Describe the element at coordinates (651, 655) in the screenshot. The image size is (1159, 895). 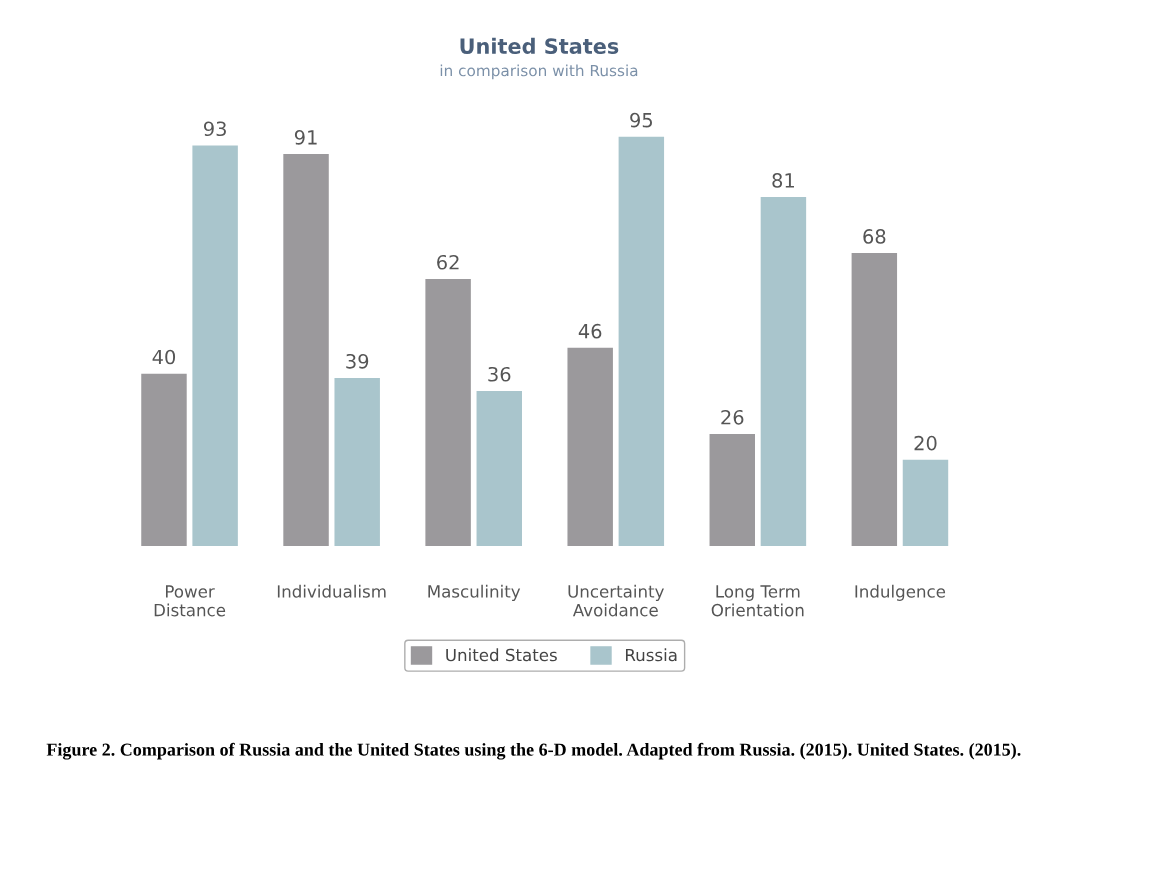
I see `legend-label: Russia` at that location.